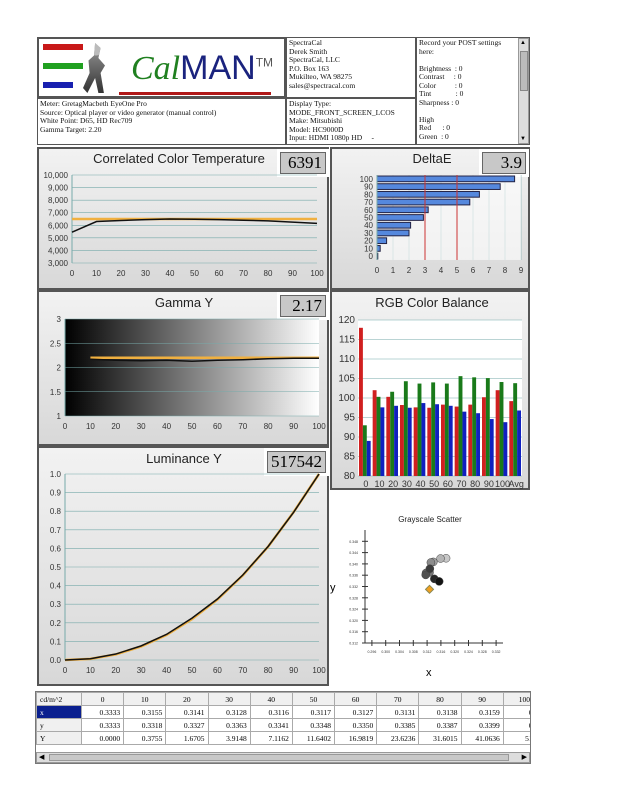 This screenshot has height=800, width=617. I want to click on table-cell: 23.6236, so click(398, 738).